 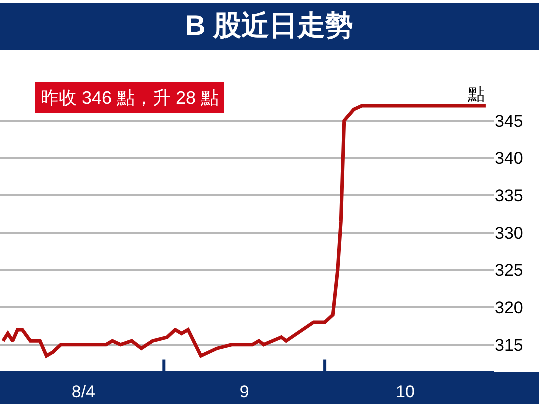 What do you see at coordinates (509, 270) in the screenshot?
I see `y-tick-label: 325` at bounding box center [509, 270].